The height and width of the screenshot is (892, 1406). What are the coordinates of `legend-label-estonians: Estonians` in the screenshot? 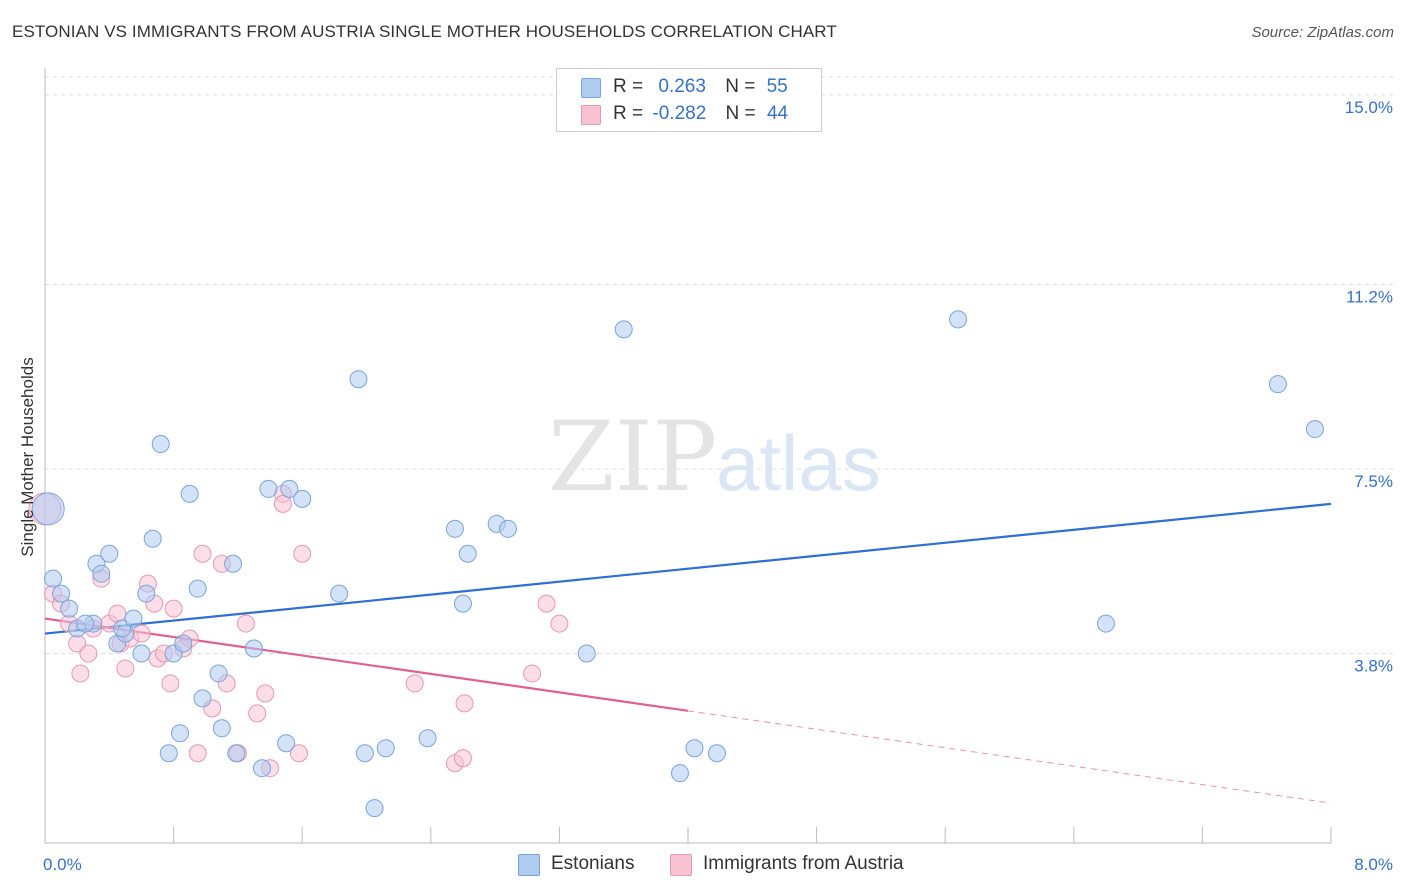 It's located at (593, 863).